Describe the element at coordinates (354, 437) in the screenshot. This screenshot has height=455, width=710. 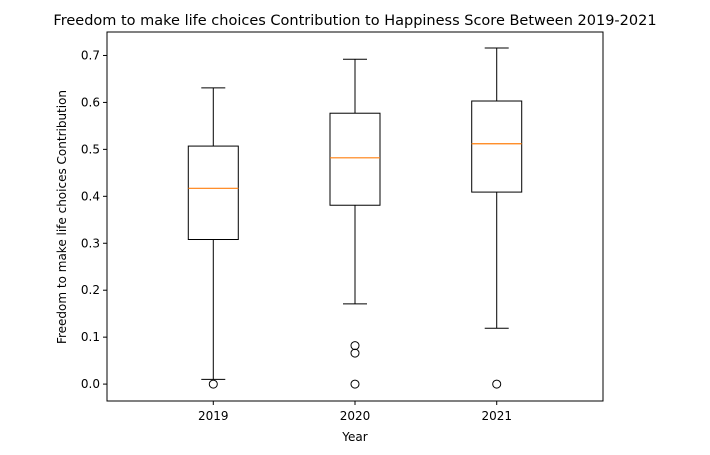
I see `x-axis-label: Year` at that location.